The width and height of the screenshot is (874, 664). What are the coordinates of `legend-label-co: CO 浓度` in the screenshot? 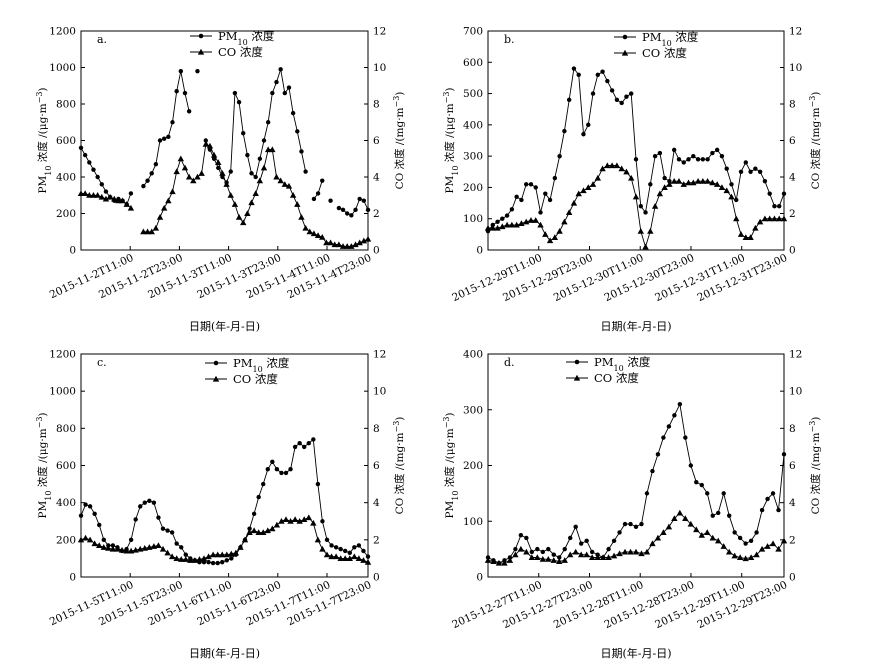 It's located at (240, 52).